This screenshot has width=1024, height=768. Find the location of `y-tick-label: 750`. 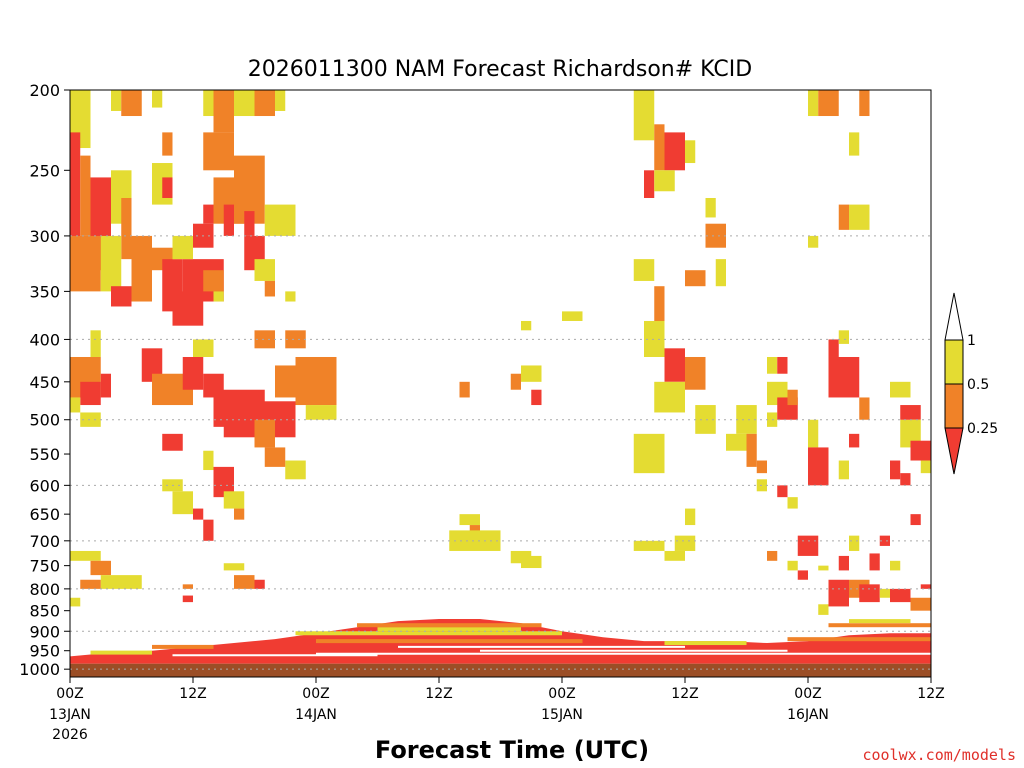

y-tick-label: 750 is located at coordinates (44, 566).